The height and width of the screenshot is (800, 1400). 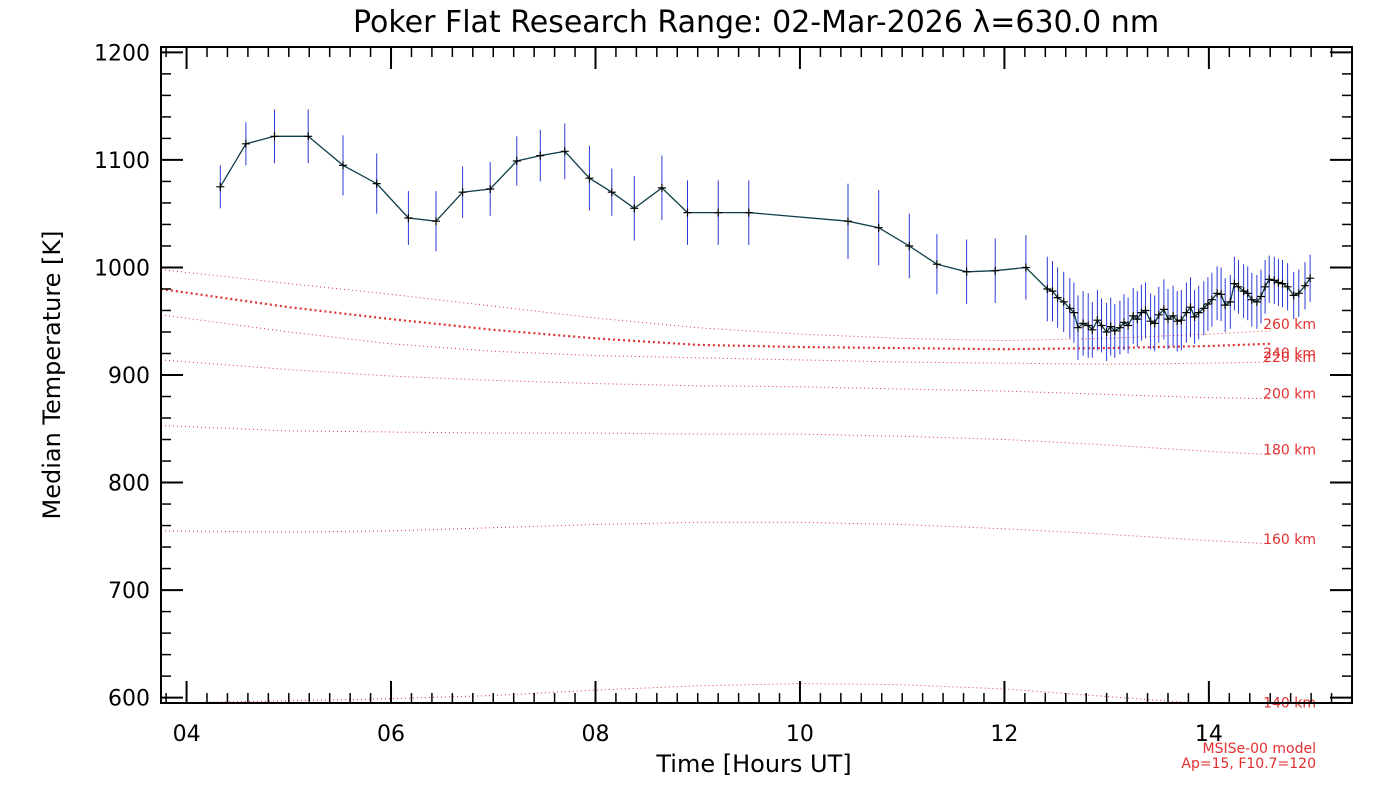 What do you see at coordinates (1289, 354) in the screenshot?
I see `model-curve-label: 240 km` at bounding box center [1289, 354].